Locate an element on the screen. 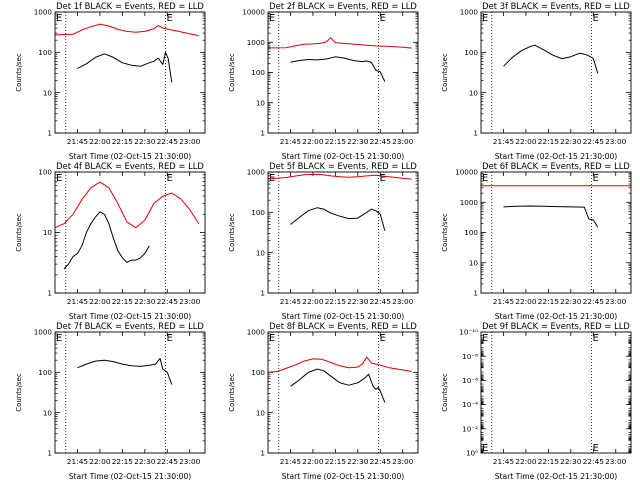  y-tick-label: 10⁻⁶ is located at coordinates (470, 380).